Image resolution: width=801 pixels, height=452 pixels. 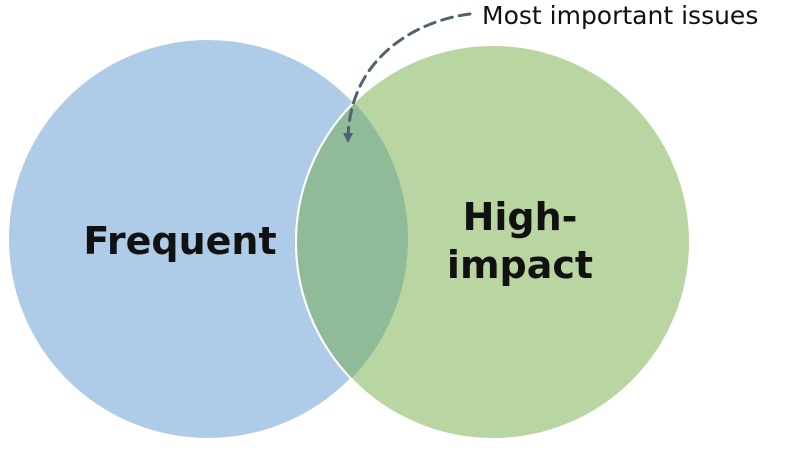 What do you see at coordinates (407, 77) in the screenshot?
I see `callout-arrow` at bounding box center [407, 77].